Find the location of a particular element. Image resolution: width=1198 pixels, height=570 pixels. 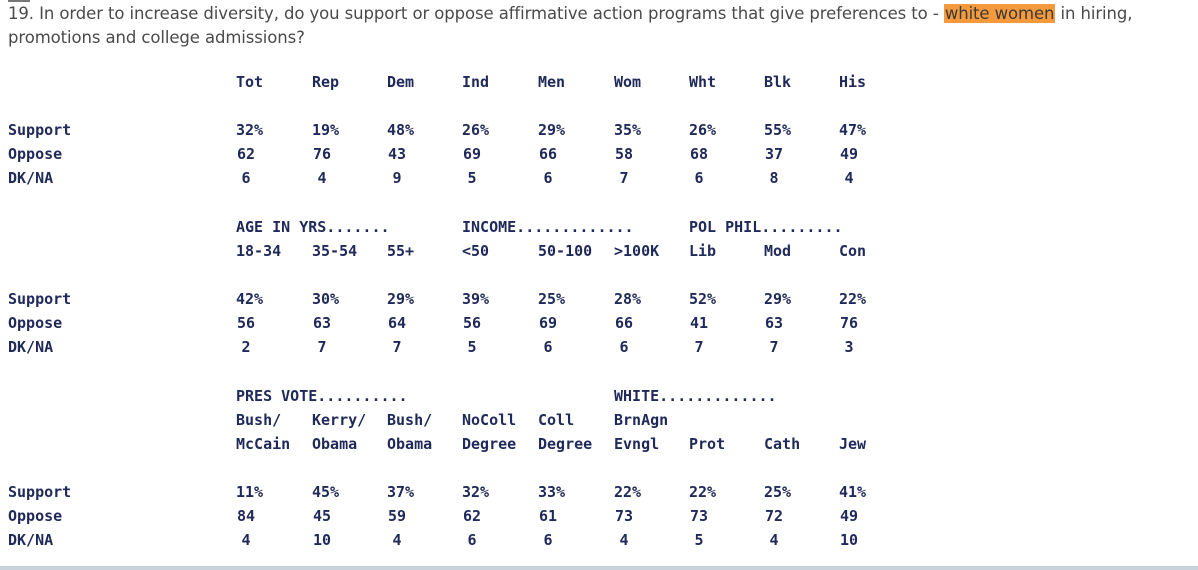

column-header: Bush/ is located at coordinates (410, 420).